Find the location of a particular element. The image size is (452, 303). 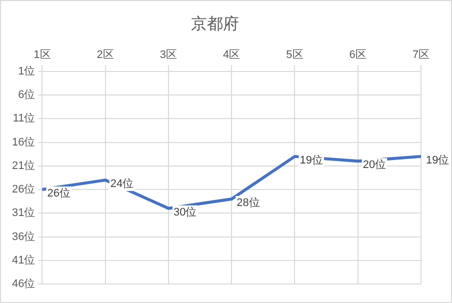

y-tick-label: 26位 is located at coordinates (24, 190).